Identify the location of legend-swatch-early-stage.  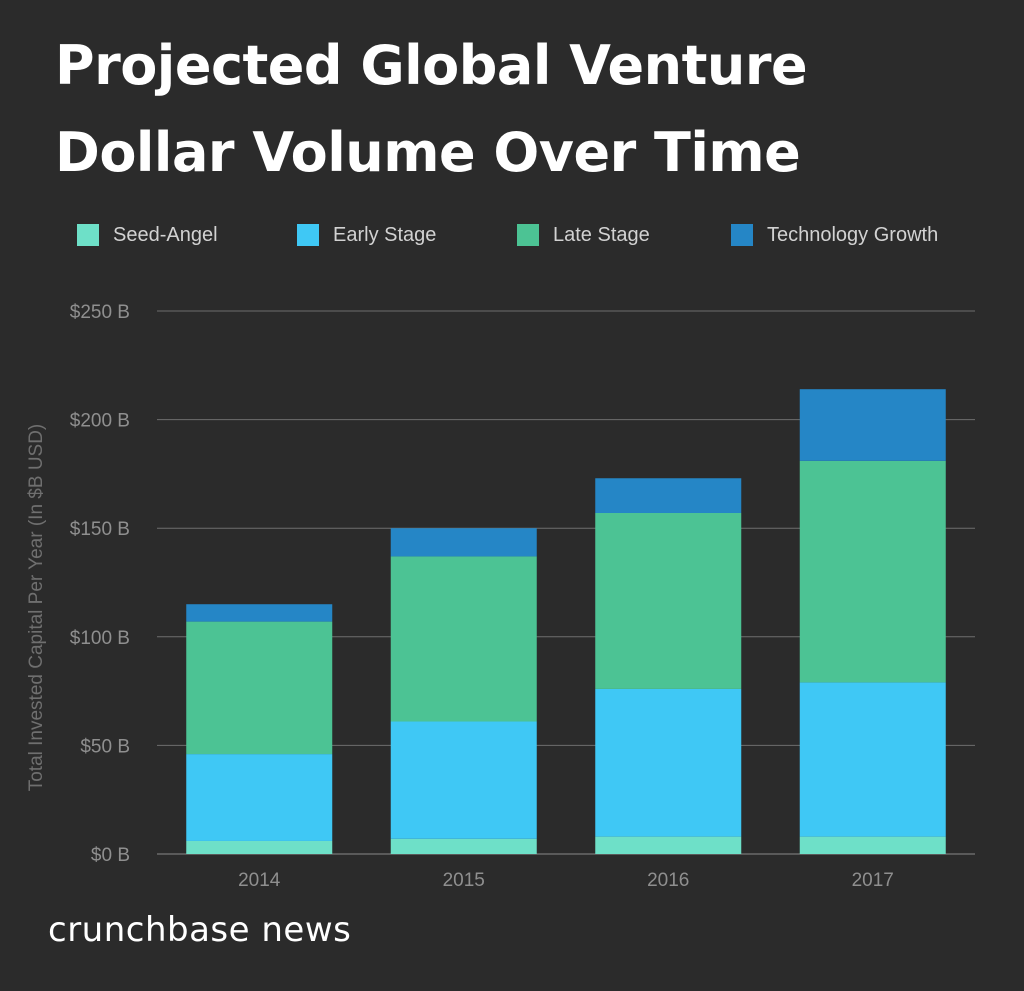
(308, 235).